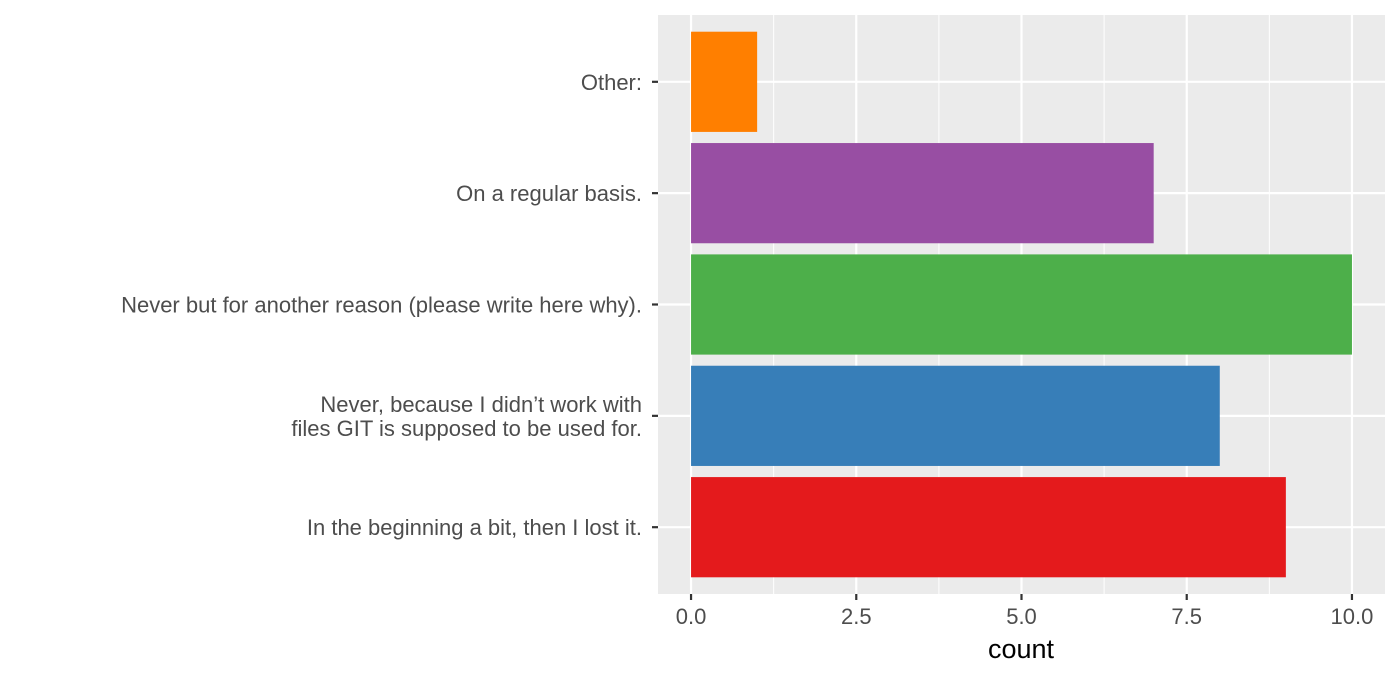 This screenshot has width=1400, height=680. What do you see at coordinates (1352, 616) in the screenshot?
I see `x-tick-label: 10.0` at bounding box center [1352, 616].